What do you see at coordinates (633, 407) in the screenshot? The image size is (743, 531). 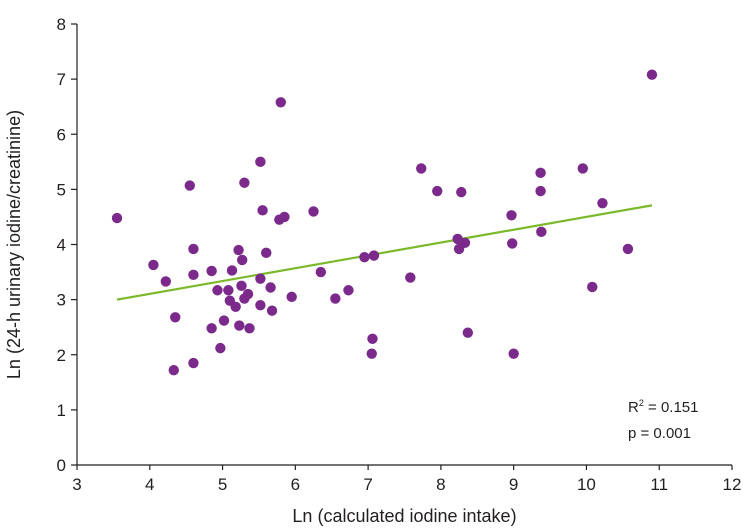 I see `r-squared-label: R` at bounding box center [633, 407].